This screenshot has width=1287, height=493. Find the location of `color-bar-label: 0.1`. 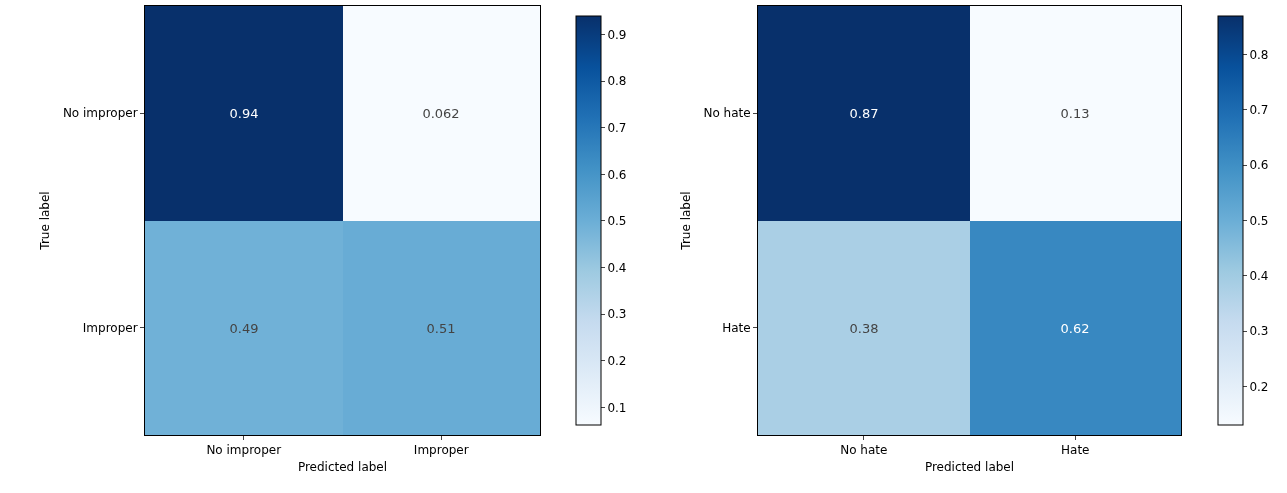

color-bar-label: 0.1 is located at coordinates (617, 407).